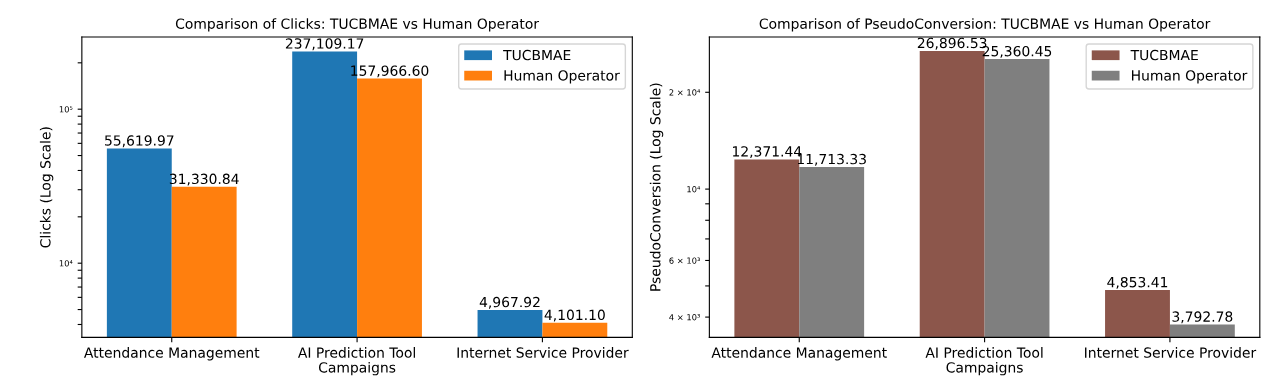  I want to click on y-tick-label: 4 × 10³, so click(684, 317).